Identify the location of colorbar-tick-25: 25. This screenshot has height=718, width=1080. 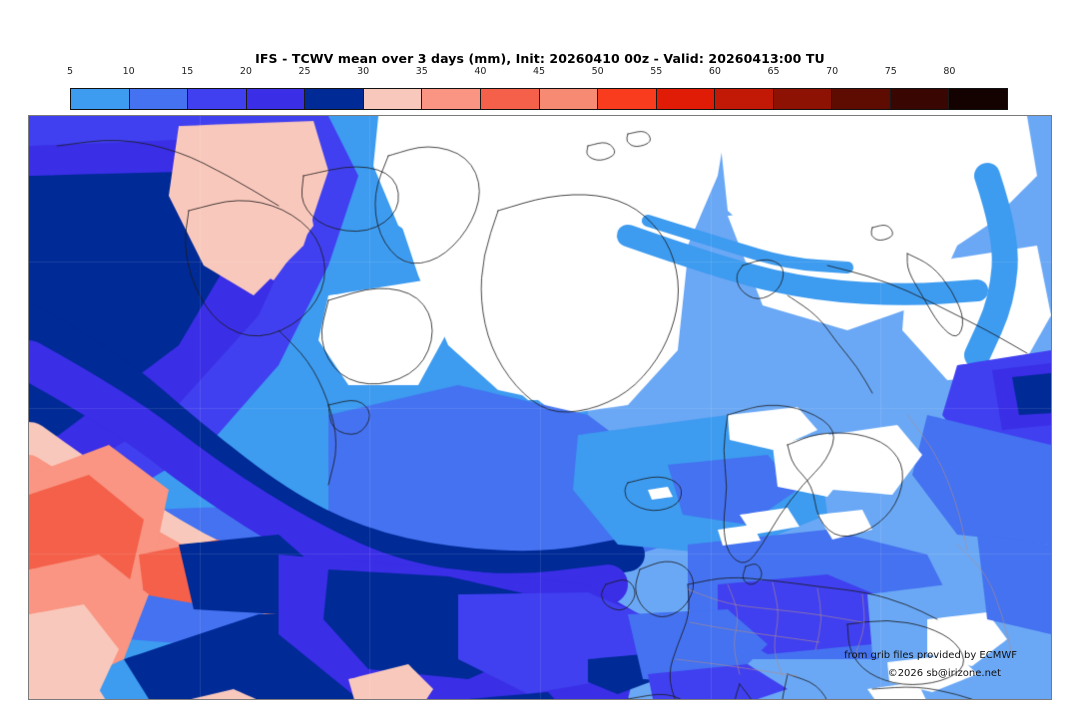
(304, 71).